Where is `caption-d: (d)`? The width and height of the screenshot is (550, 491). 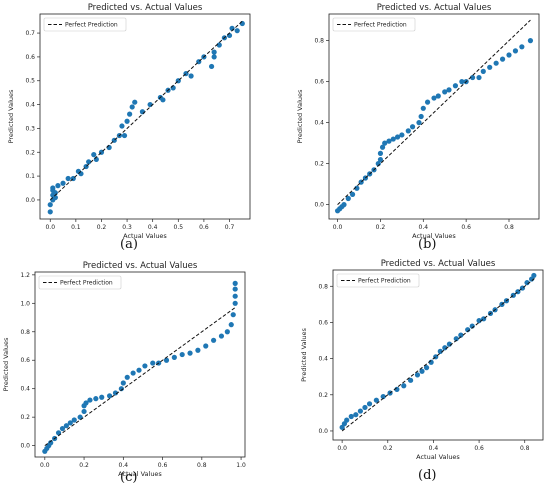
caption-d: (d) is located at coordinates (427, 475).